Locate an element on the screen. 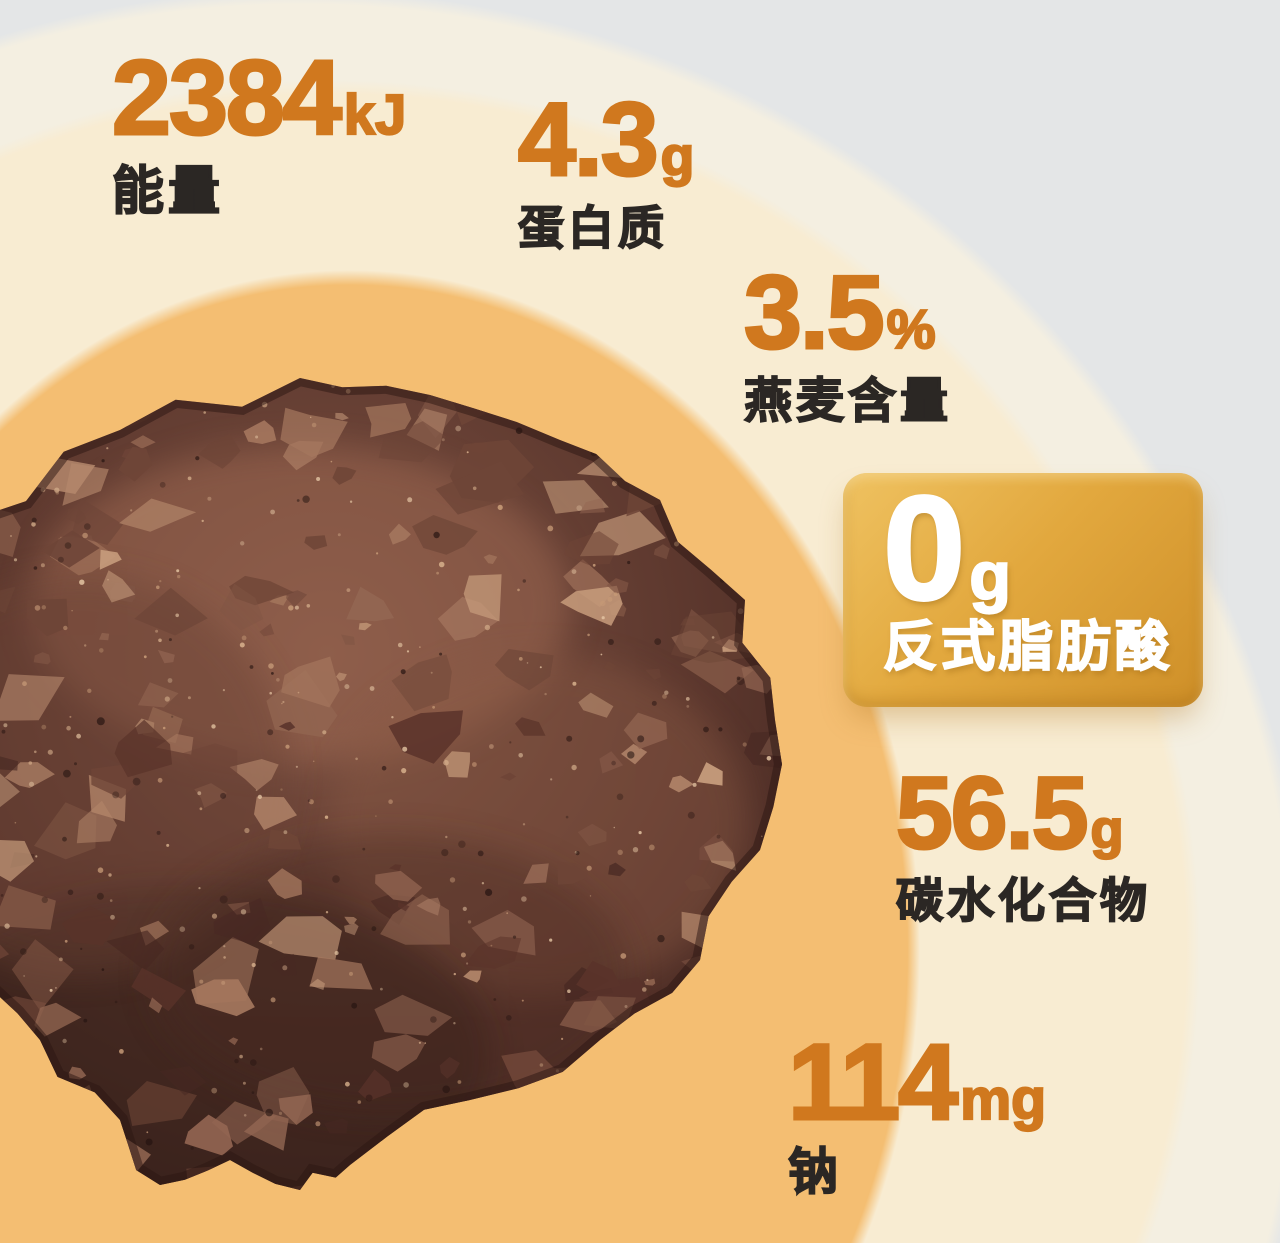 The image size is (1280, 1243). sodium-label: 钠 is located at coordinates (814, 1172).